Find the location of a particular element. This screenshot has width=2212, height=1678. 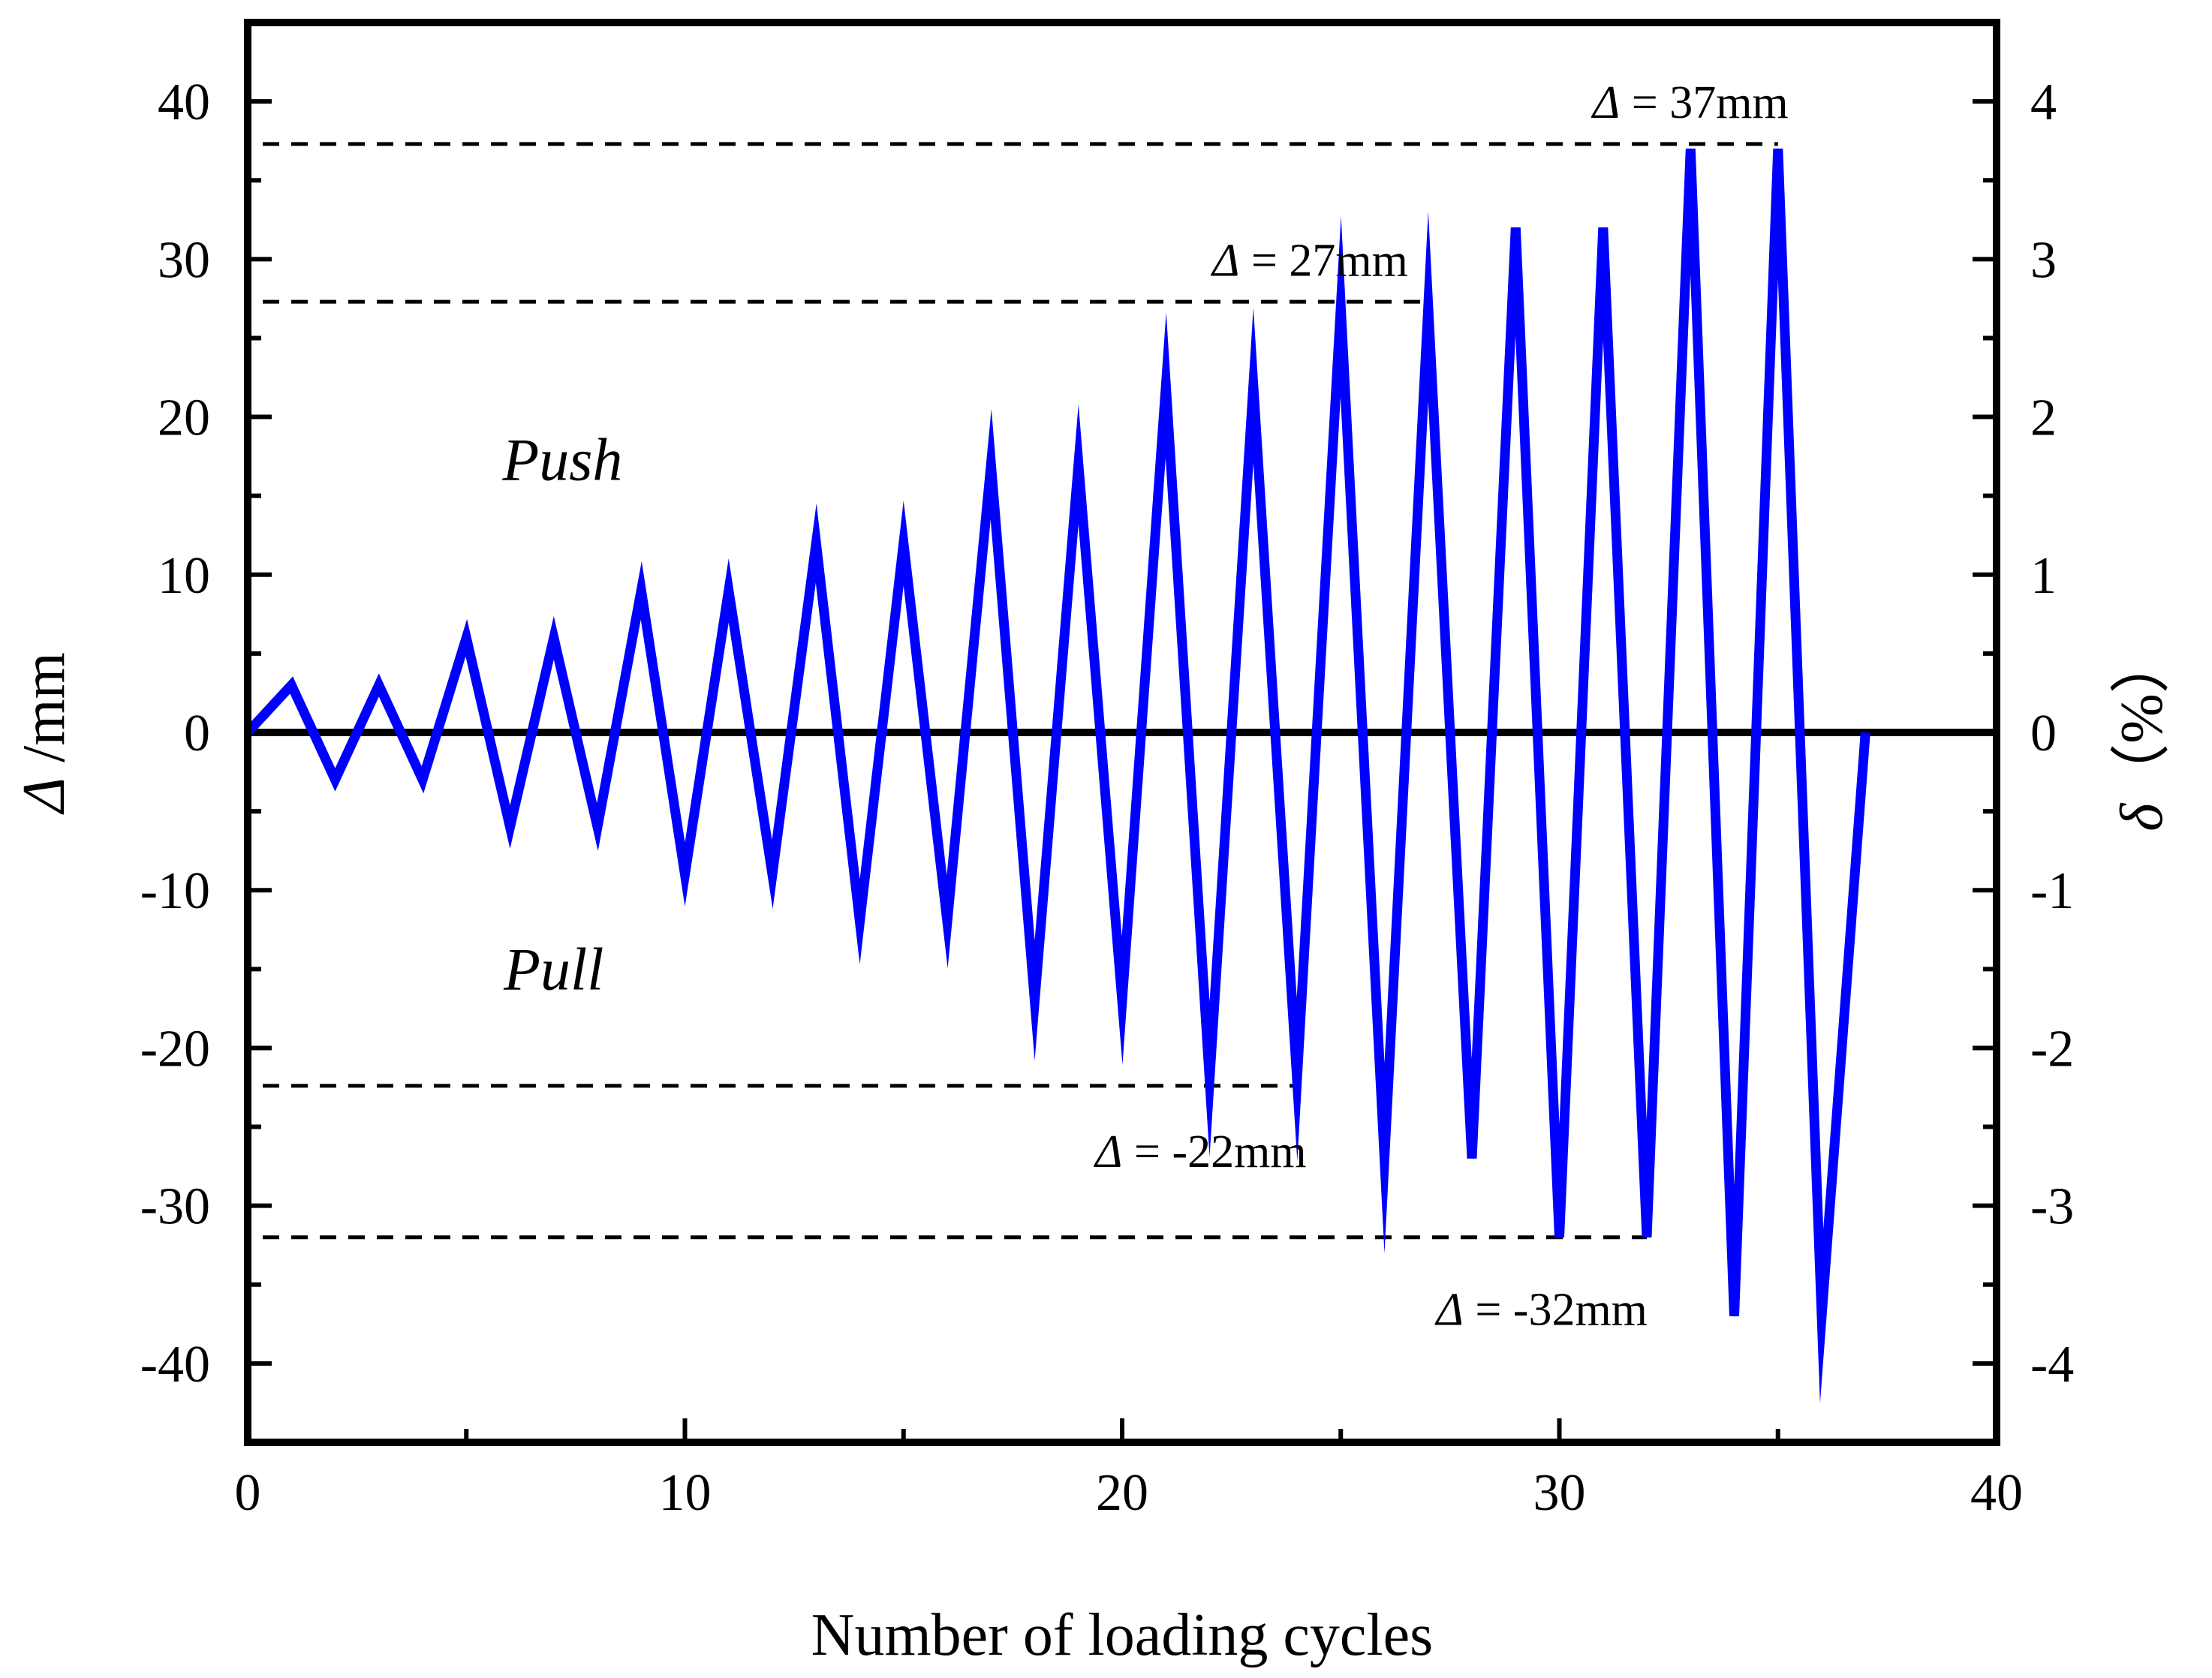

reference-label-text: = -32mm is located at coordinates (1556, 1309).